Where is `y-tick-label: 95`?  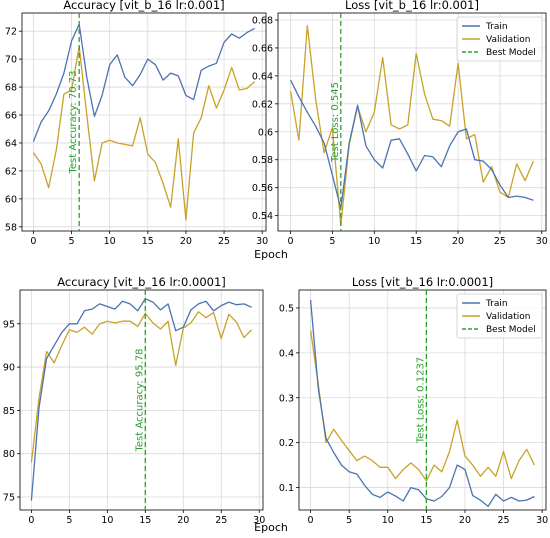 y-tick-label: 95 is located at coordinates (9, 324).